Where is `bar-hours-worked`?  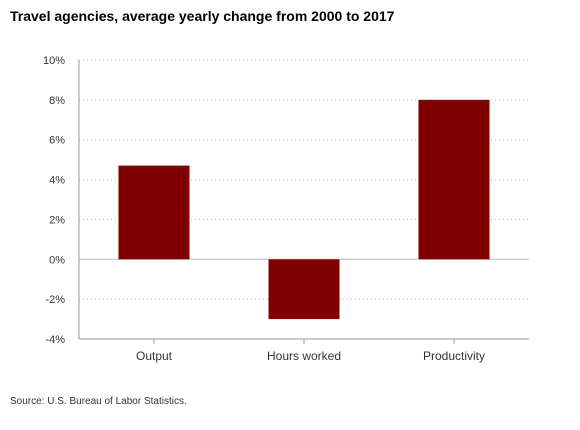
bar-hours-worked is located at coordinates (304, 289).